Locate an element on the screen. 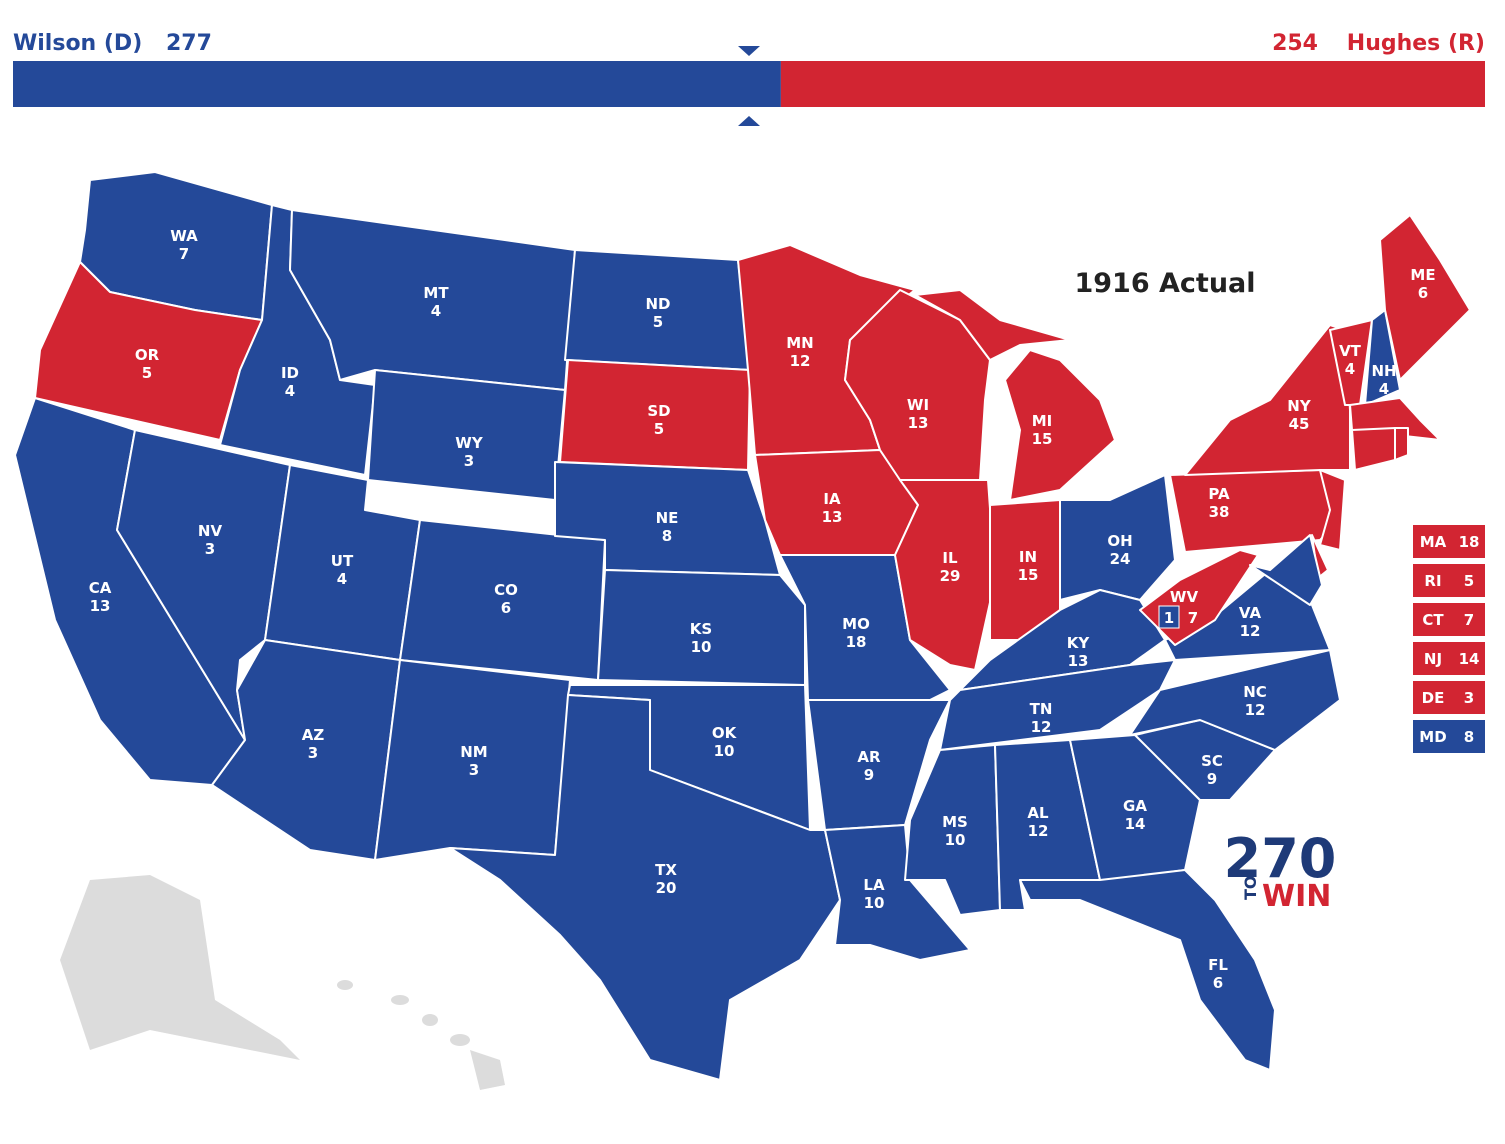 This screenshot has width=1505, height=1144. state-ev: 45 is located at coordinates (1299, 424).